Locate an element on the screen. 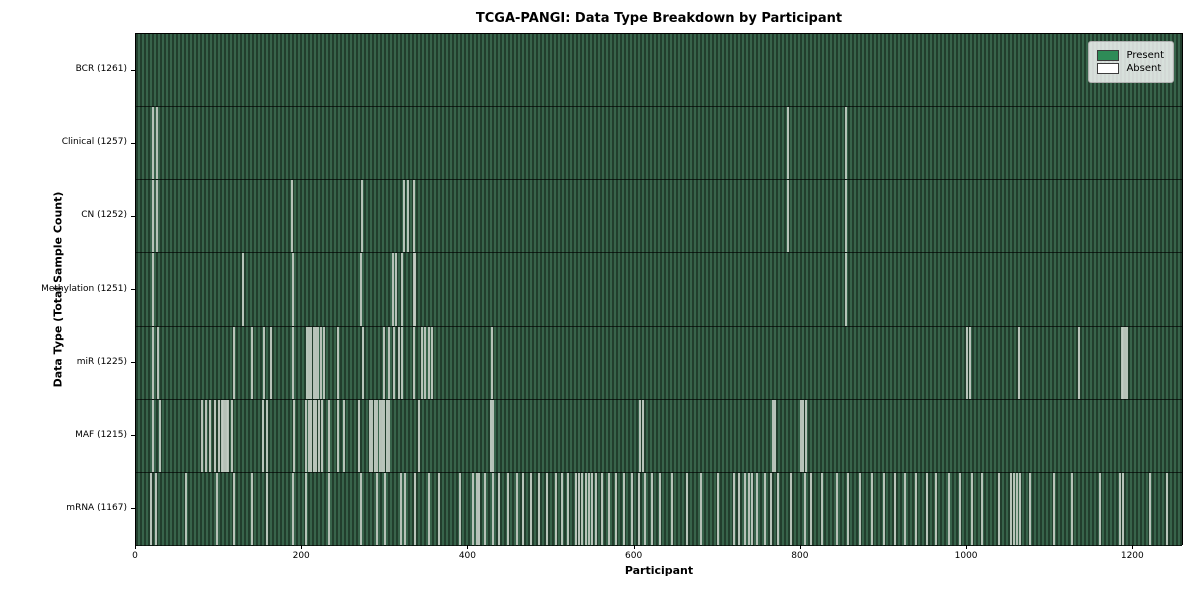 The height and width of the screenshot is (600, 1200). x-tick-label: 600 is located at coordinates (634, 556).